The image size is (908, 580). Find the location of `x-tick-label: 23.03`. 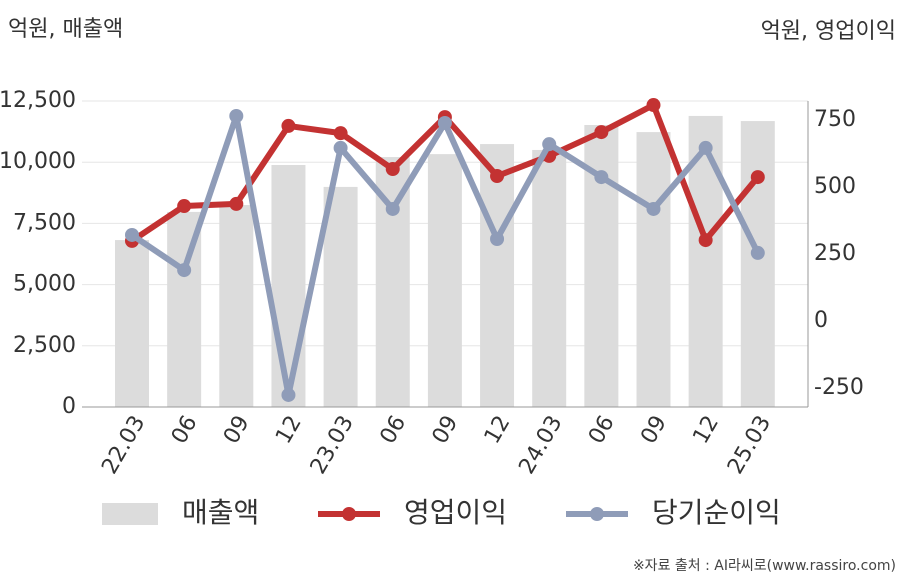

x-tick-label: 23.03 is located at coordinates (332, 445).